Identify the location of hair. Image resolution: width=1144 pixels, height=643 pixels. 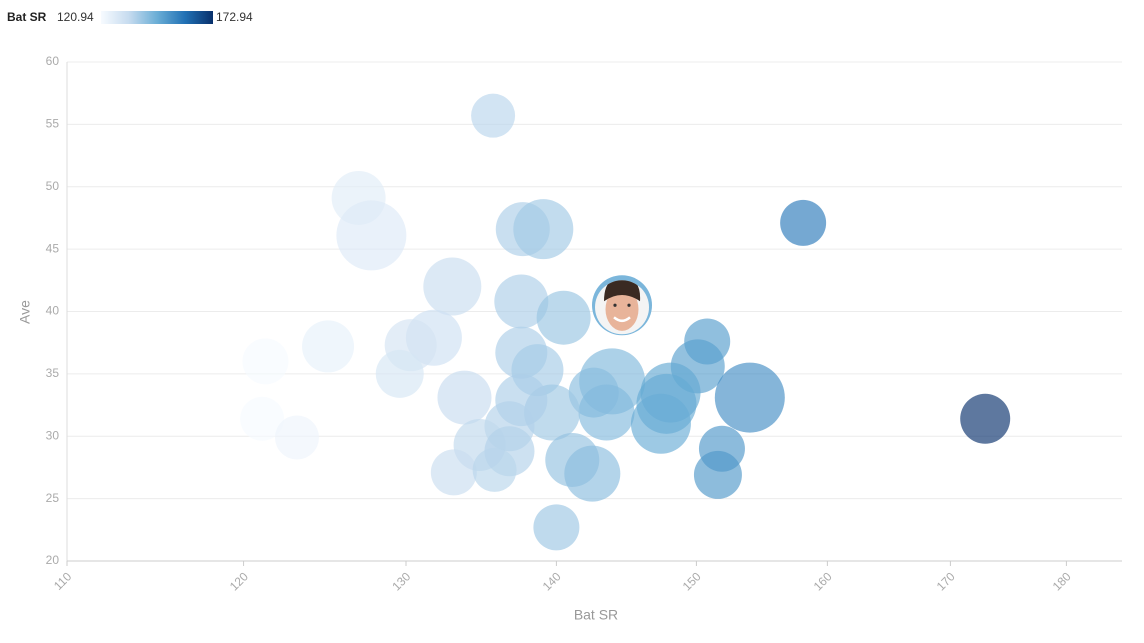
(622, 291).